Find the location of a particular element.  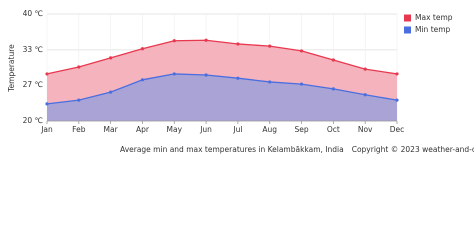

x-tick-label: Mar is located at coordinates (111, 129).